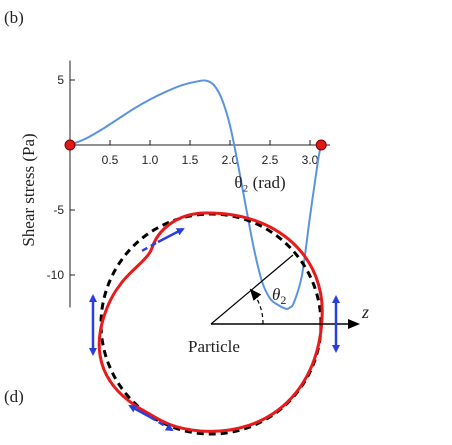  I want to click on y-axis-label: Shear stress (Pa), so click(28, 189).